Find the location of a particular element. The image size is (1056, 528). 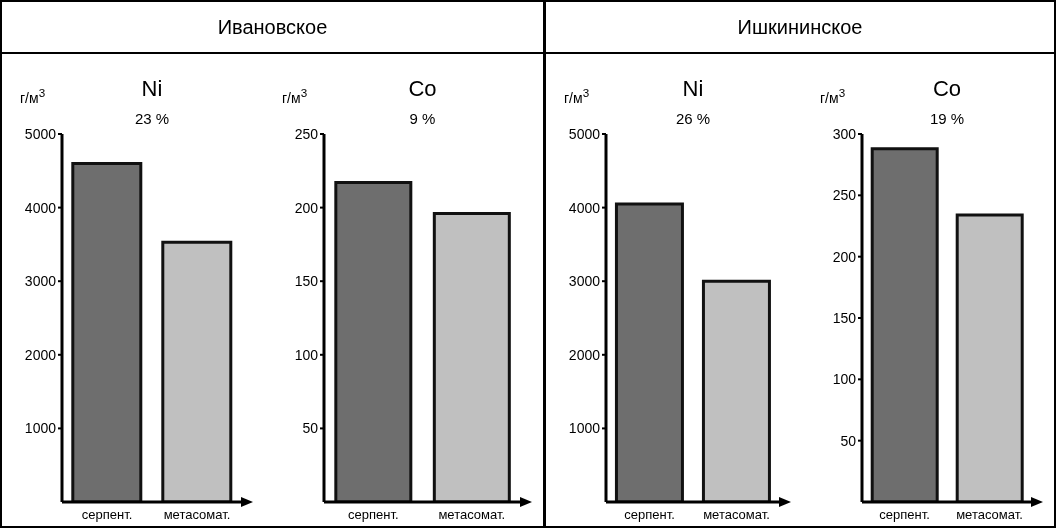

text: 23 % is located at coordinates (152, 118).